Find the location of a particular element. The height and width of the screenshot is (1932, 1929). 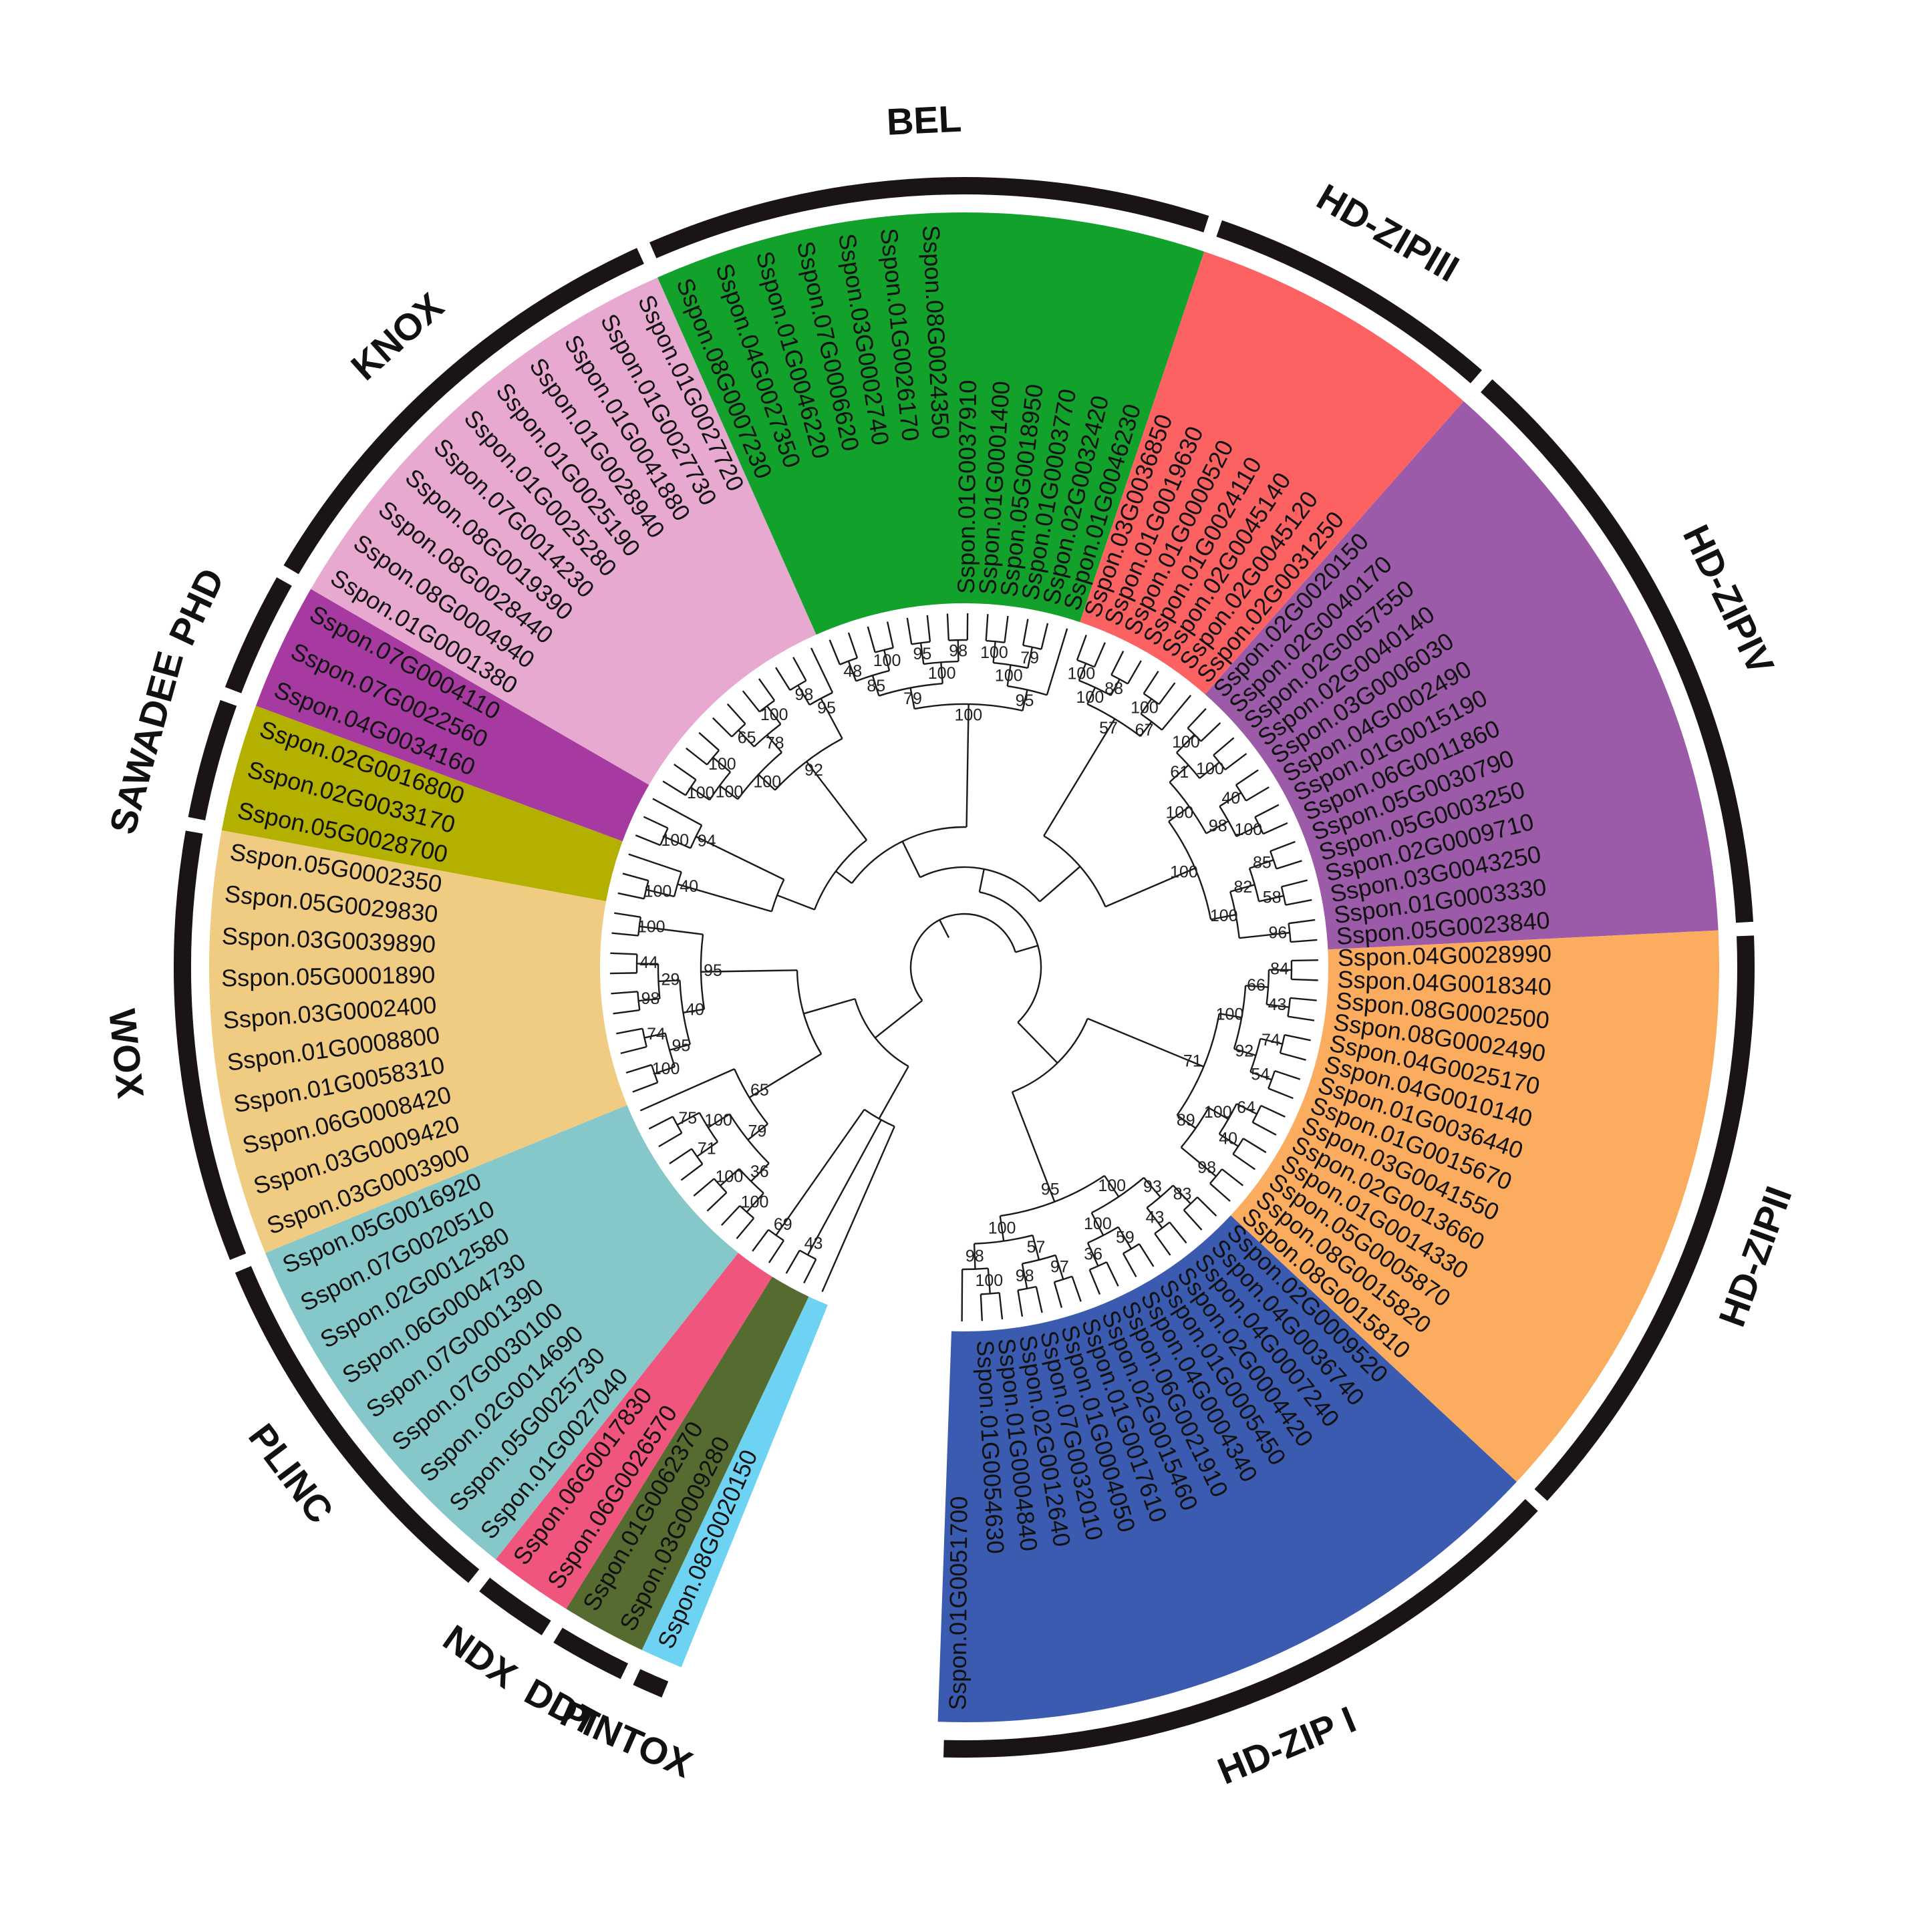

bootstrap-value: 48 is located at coordinates (852, 671).